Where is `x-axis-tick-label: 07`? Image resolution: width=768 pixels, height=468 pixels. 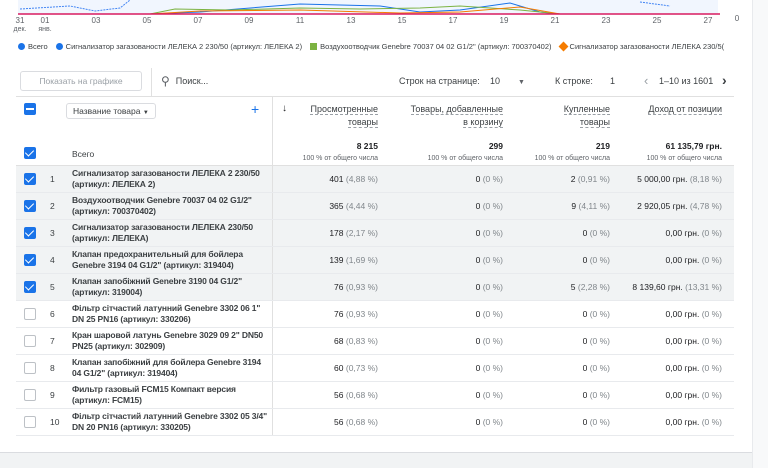
x-axis-tick-label: 07 is located at coordinates (198, 20).